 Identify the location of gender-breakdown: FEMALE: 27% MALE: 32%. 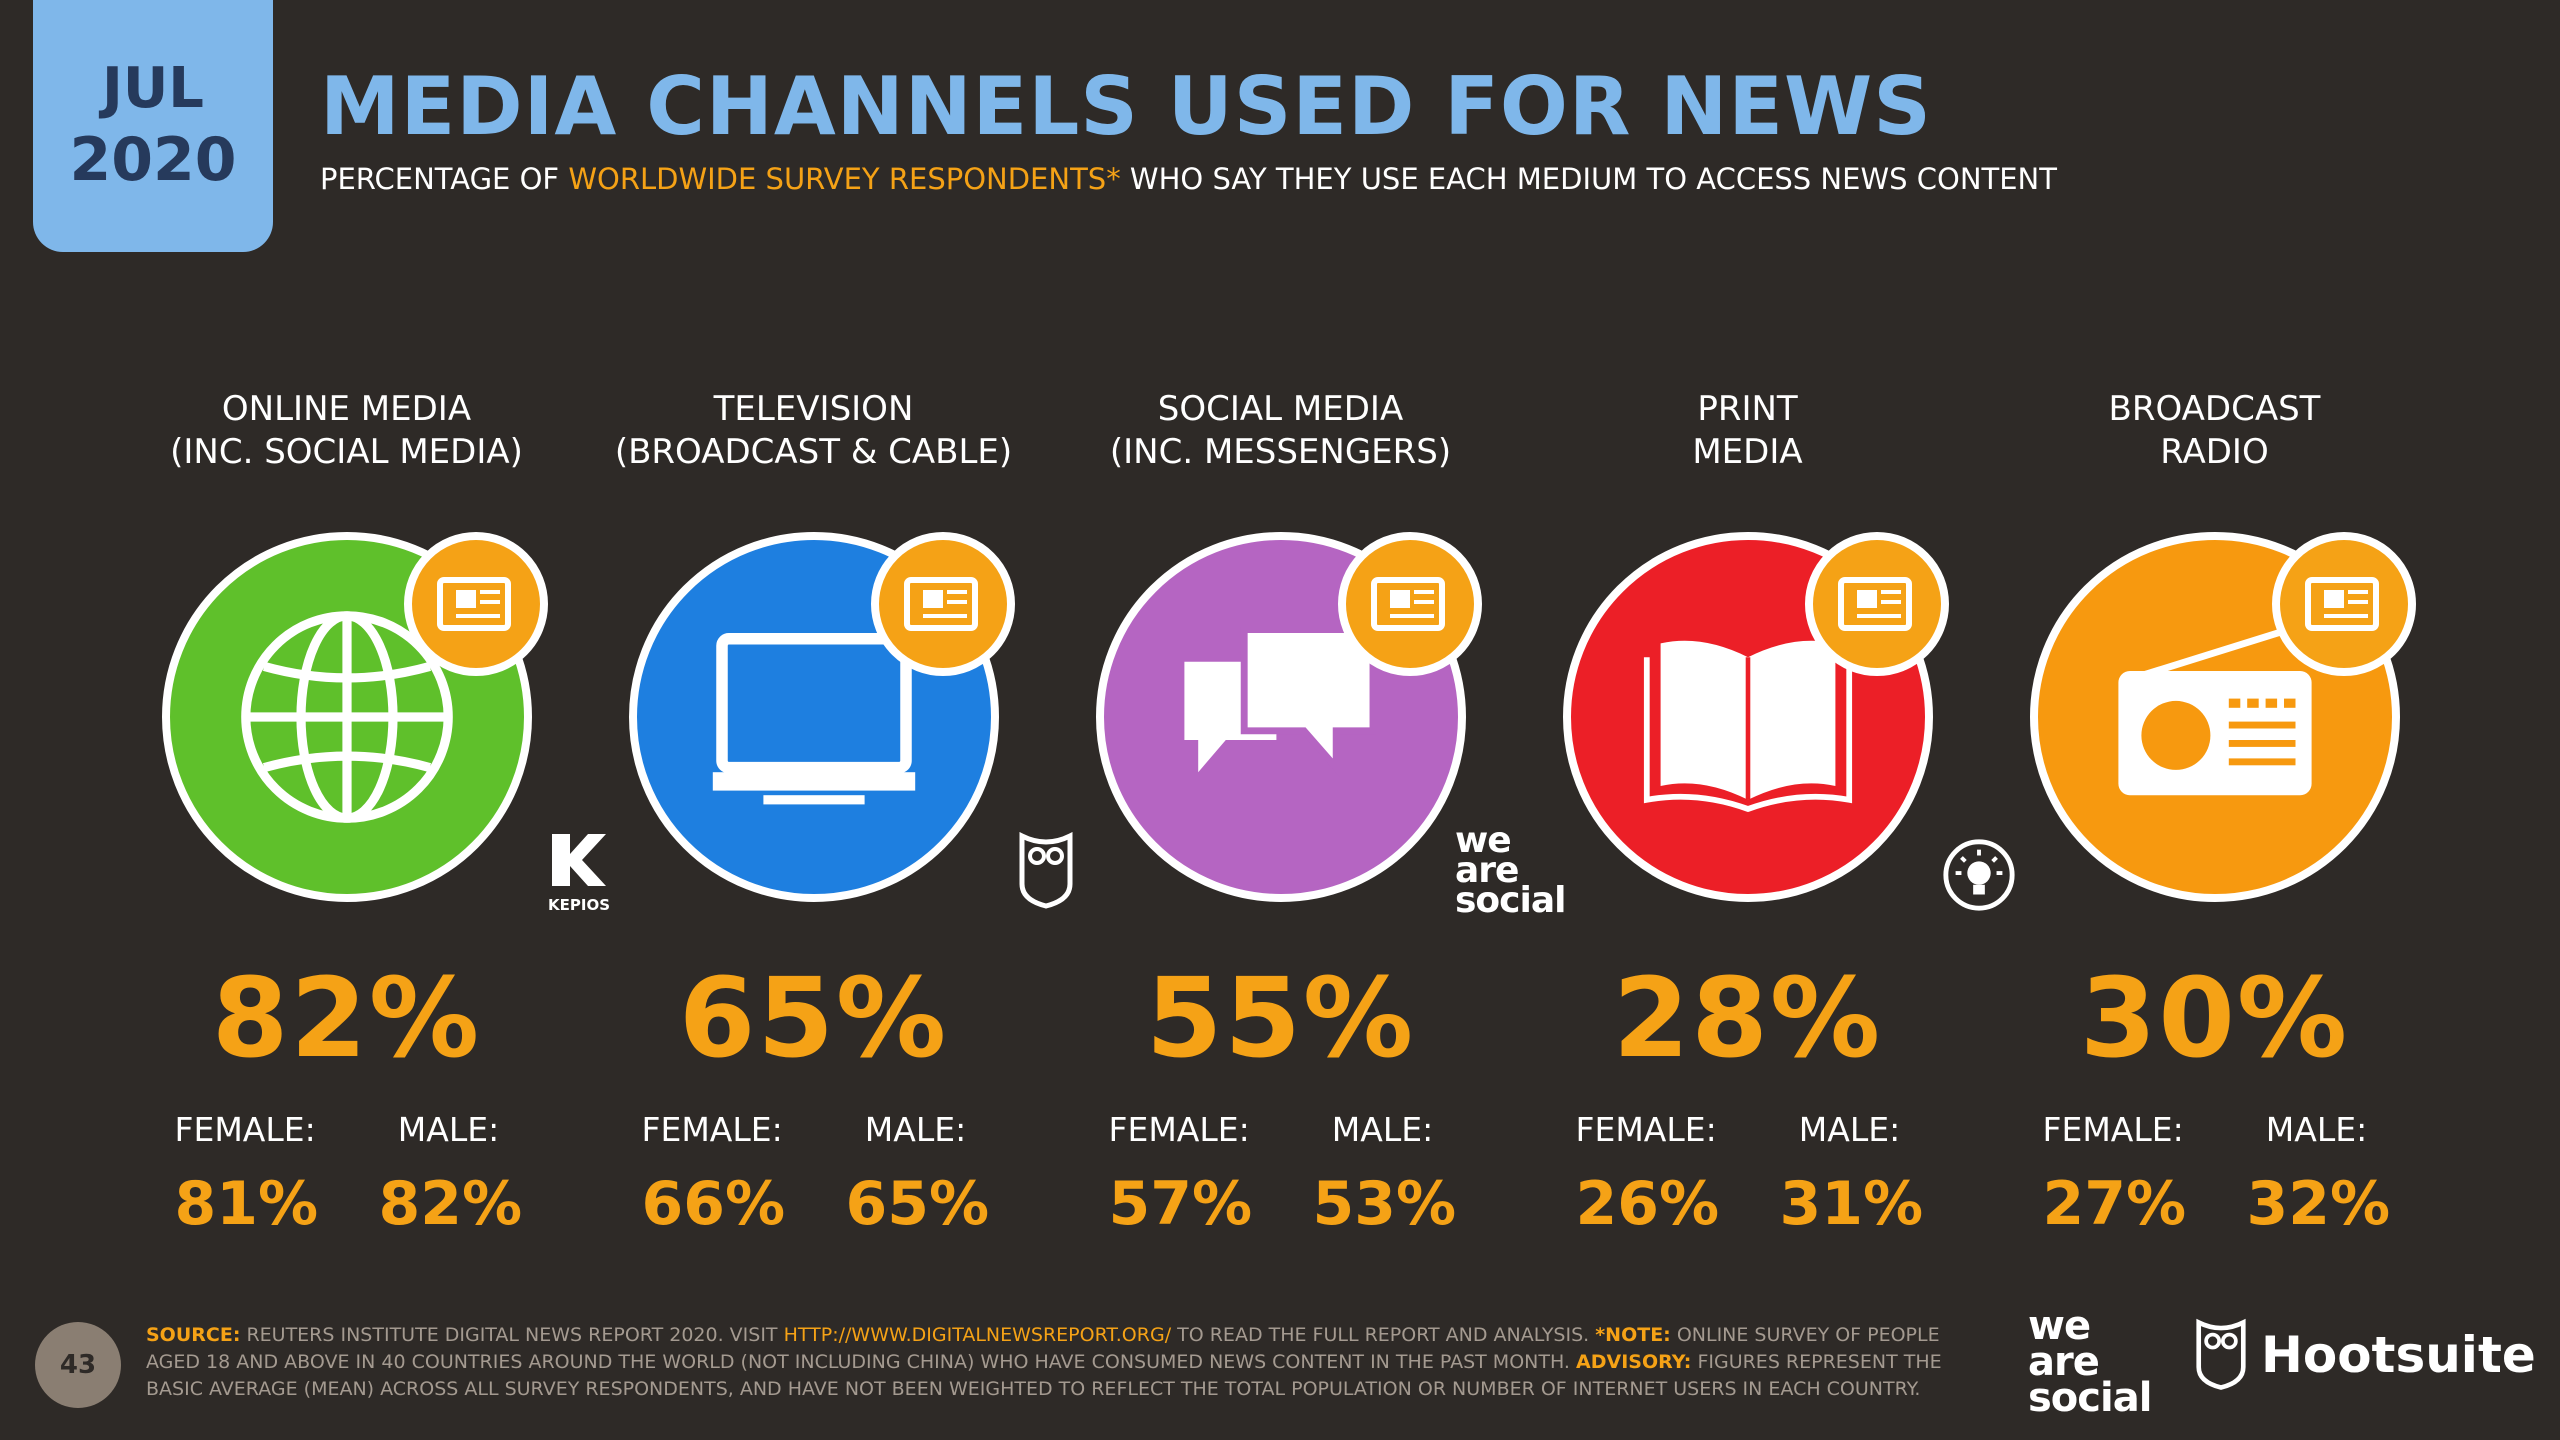
(2214, 1174).